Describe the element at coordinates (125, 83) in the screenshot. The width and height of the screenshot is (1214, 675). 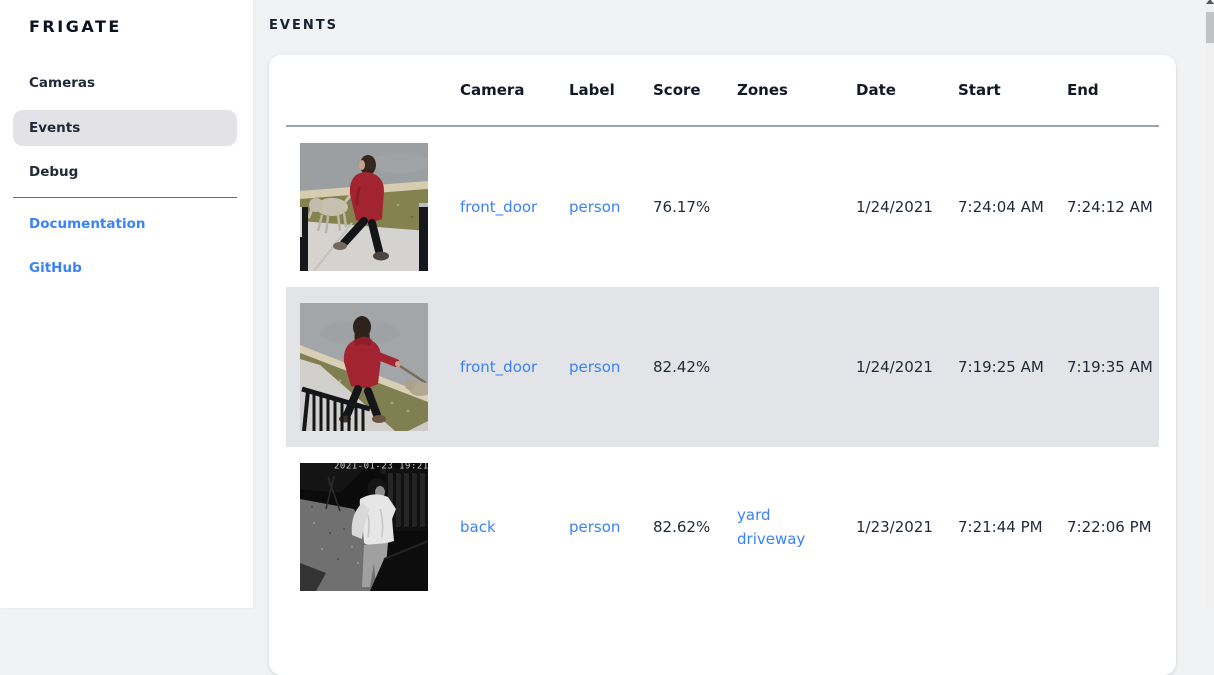
I see `sidebar-item-cameras: Cameras` at that location.